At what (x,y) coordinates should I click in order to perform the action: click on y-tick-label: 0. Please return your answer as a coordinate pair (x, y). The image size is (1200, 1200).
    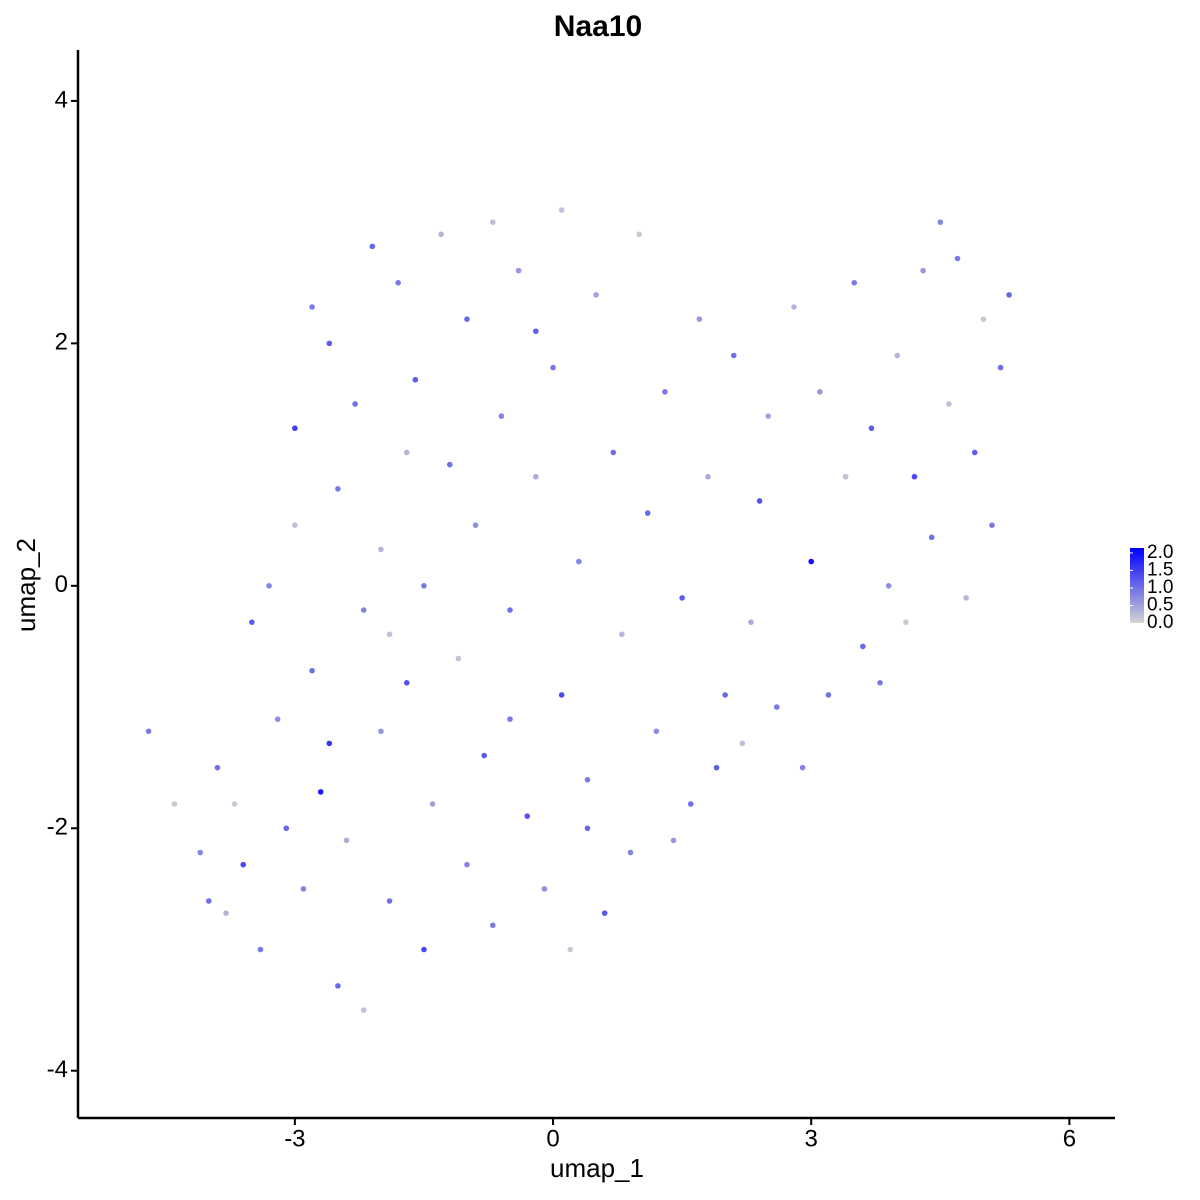
    Looking at the image, I should click on (61, 584).